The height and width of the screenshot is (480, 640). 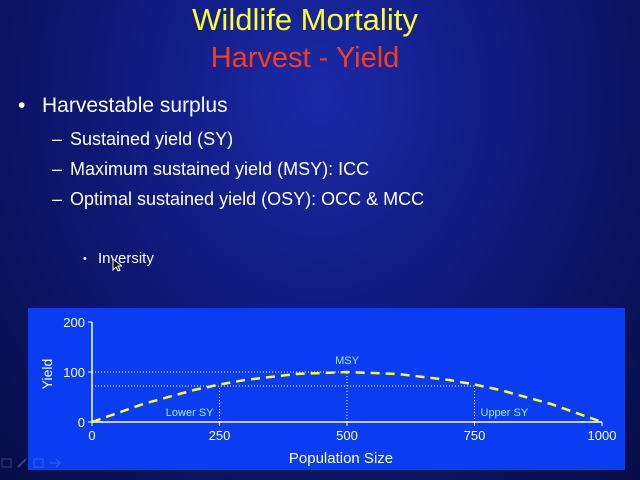 I want to click on x-tick-label: 500, so click(x=347, y=435).